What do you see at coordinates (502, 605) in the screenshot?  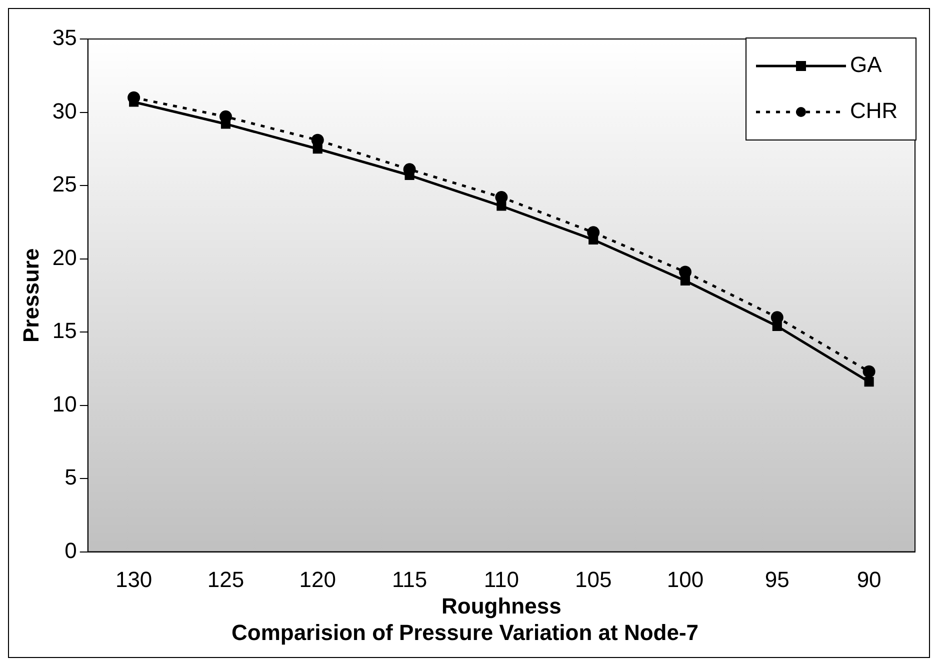 I see `x-axis-title: Roughness` at bounding box center [502, 605].